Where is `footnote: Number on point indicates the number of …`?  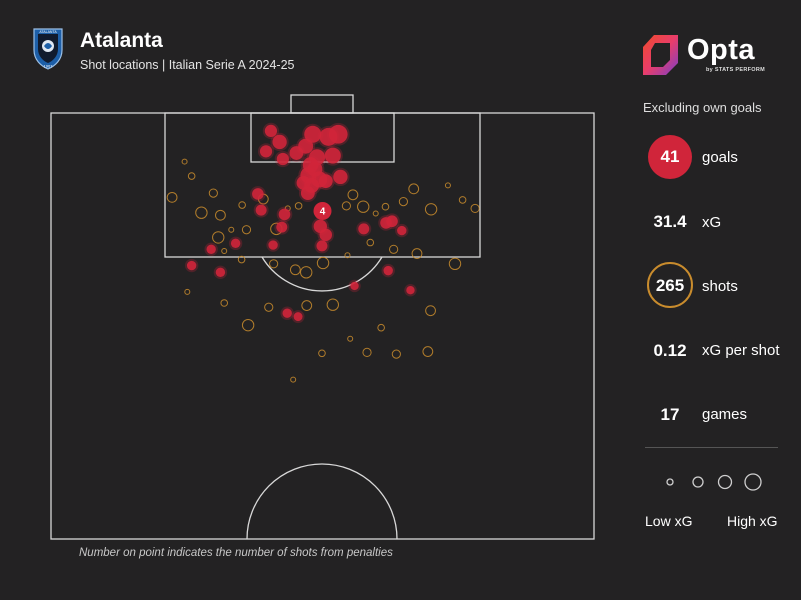 footnote: Number on point indicates the number of … is located at coordinates (236, 553).